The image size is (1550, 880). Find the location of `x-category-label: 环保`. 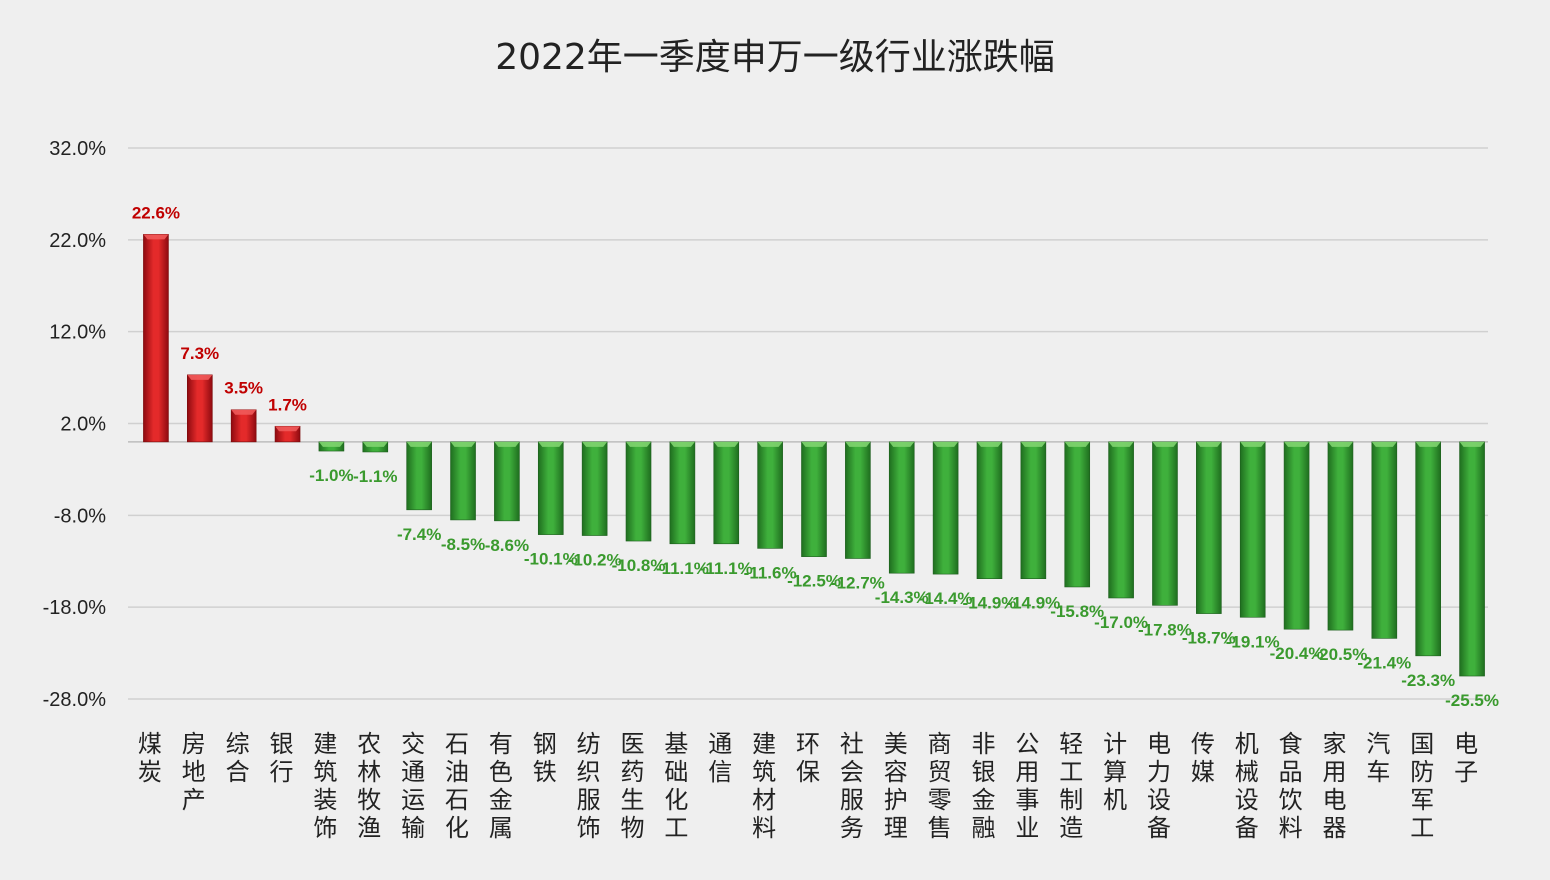

x-category-label: 环保 is located at coordinates (808, 758).